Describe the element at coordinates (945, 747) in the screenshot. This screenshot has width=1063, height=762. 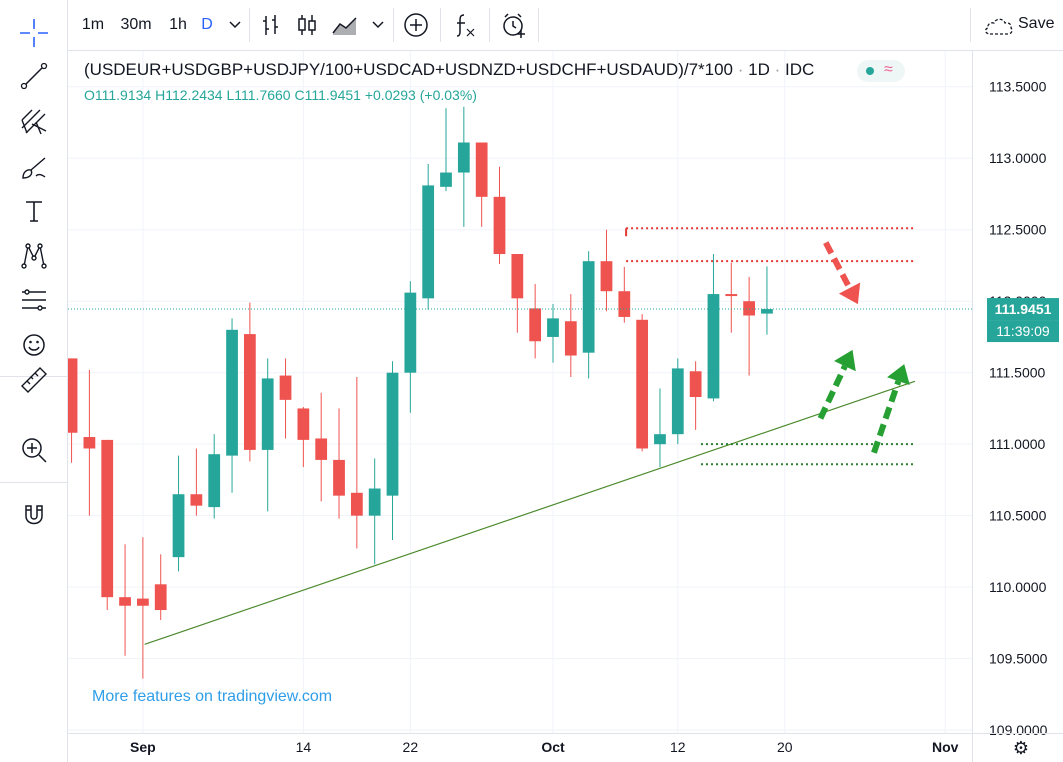
I see `time-tick-label: Nov` at that location.